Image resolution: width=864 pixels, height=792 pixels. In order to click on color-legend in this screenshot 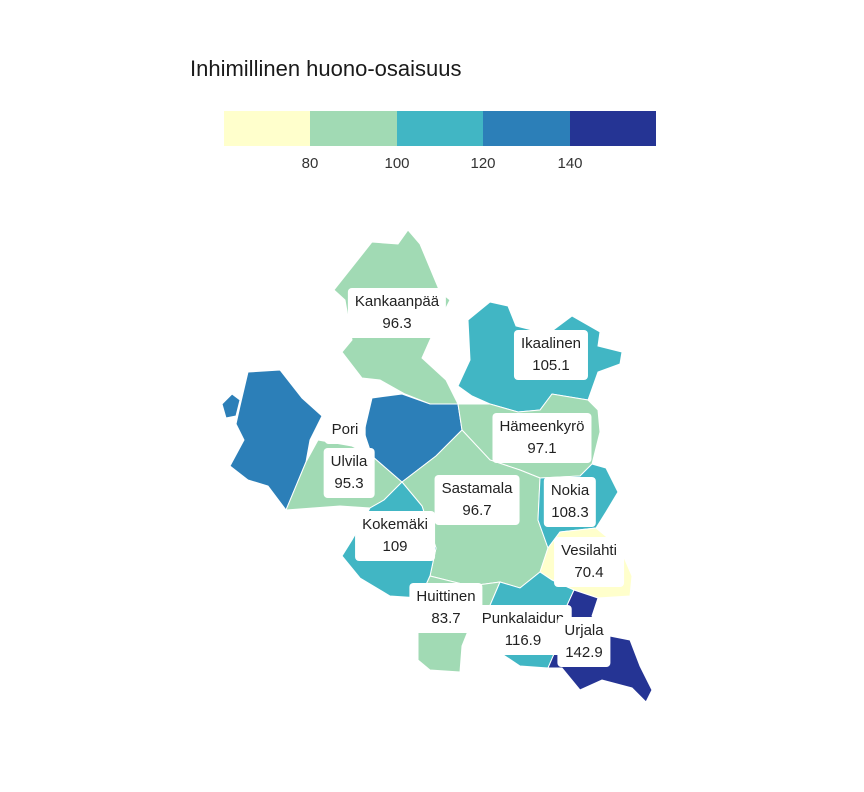, I will do `click(440, 128)`.